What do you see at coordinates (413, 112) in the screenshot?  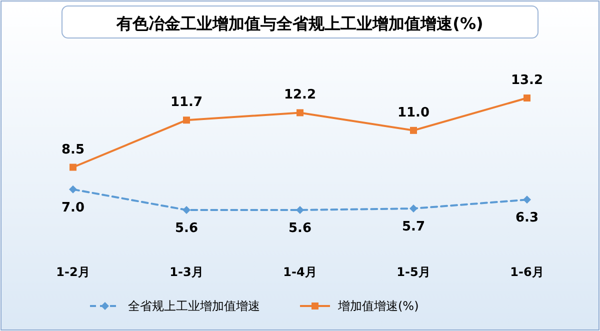 I see `data-label: 11.0` at bounding box center [413, 112].